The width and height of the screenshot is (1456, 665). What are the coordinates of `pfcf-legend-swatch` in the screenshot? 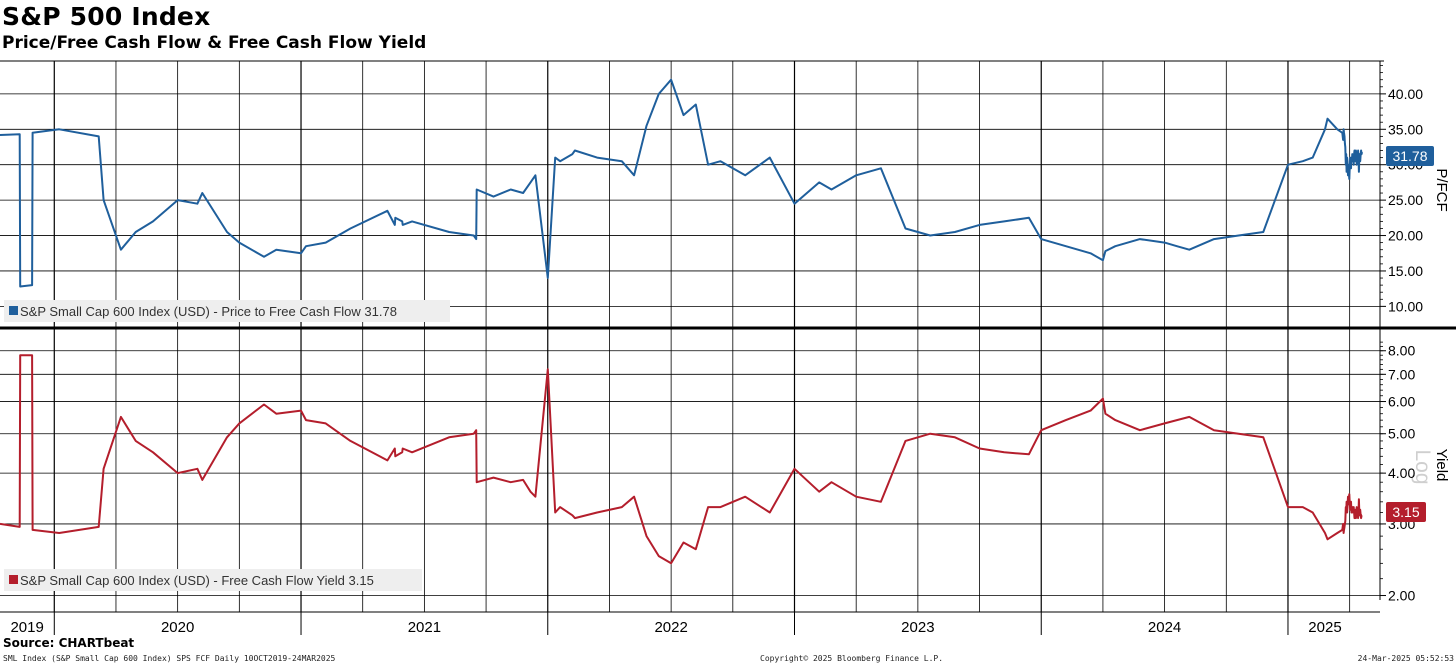 It's located at (13, 310).